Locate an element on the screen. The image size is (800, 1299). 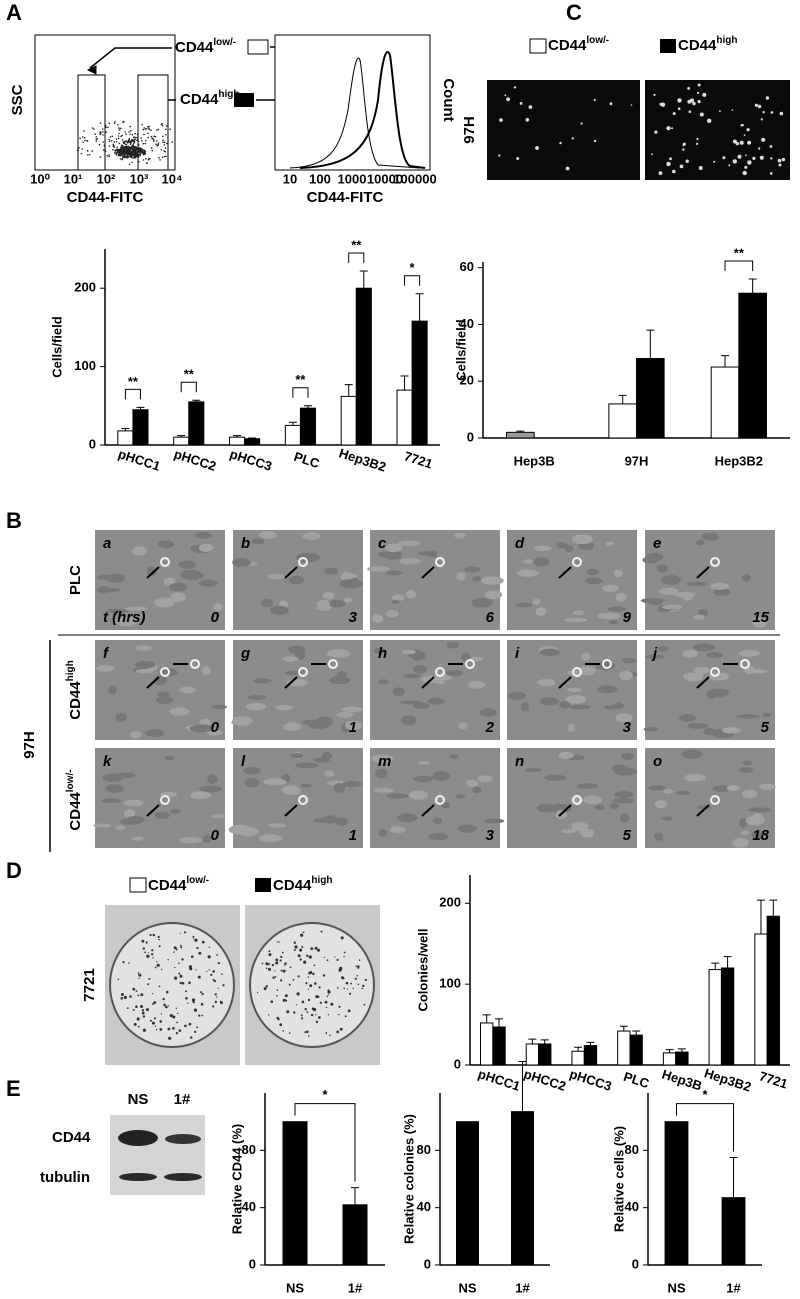
x-tick-label: 7721 is located at coordinates (418, 459).